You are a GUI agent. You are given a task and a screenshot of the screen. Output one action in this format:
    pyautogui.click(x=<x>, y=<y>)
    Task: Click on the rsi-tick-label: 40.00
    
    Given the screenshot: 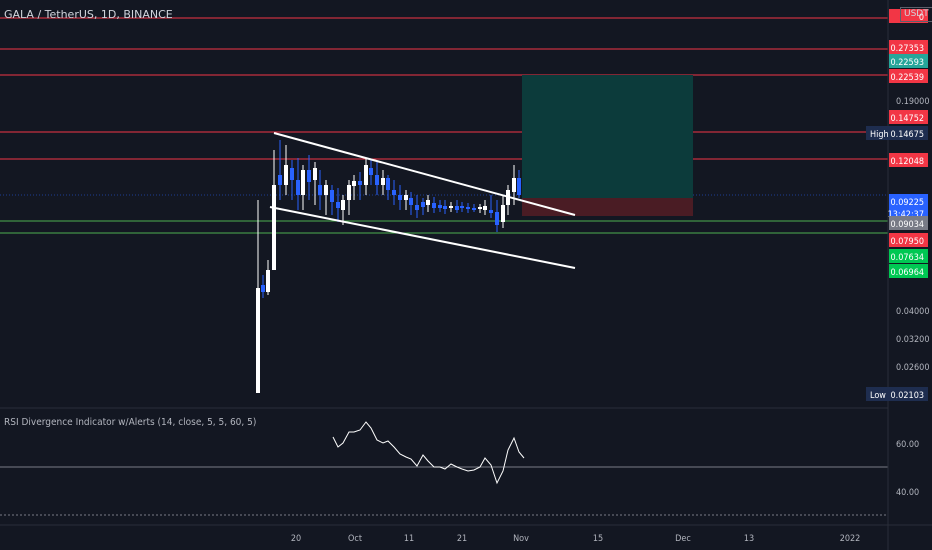 What is the action you would take?
    pyautogui.click(x=907, y=493)
    